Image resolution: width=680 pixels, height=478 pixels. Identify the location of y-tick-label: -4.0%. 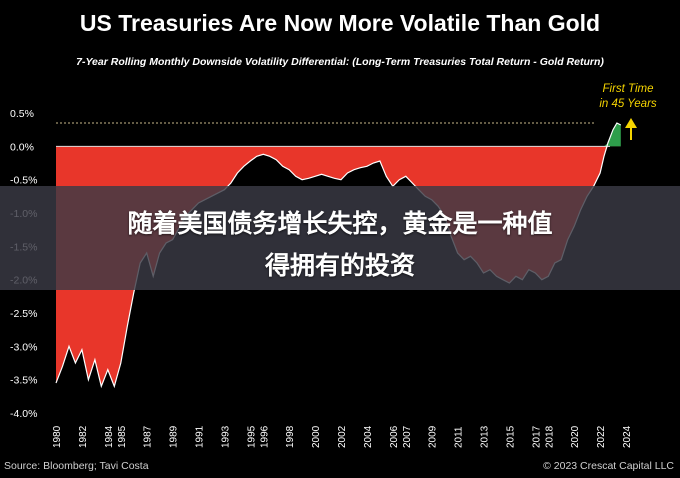
(23, 414).